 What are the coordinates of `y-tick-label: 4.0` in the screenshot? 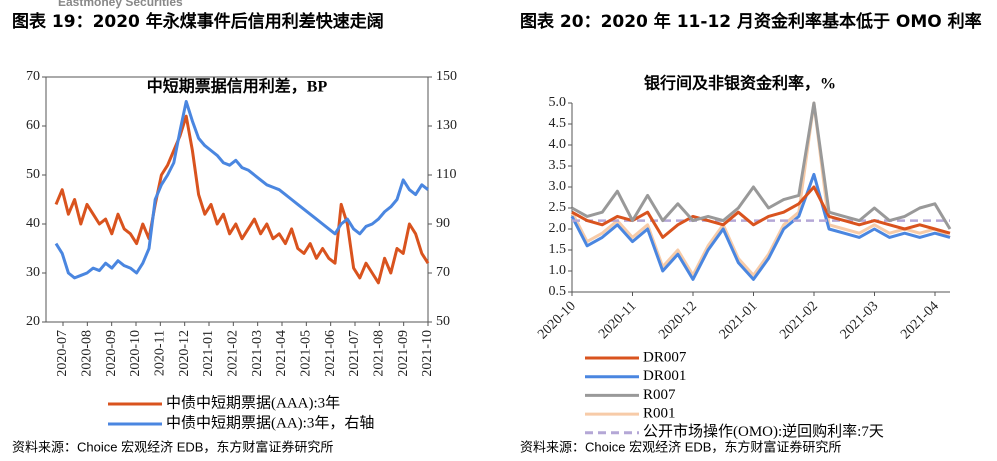 It's located at (558, 144).